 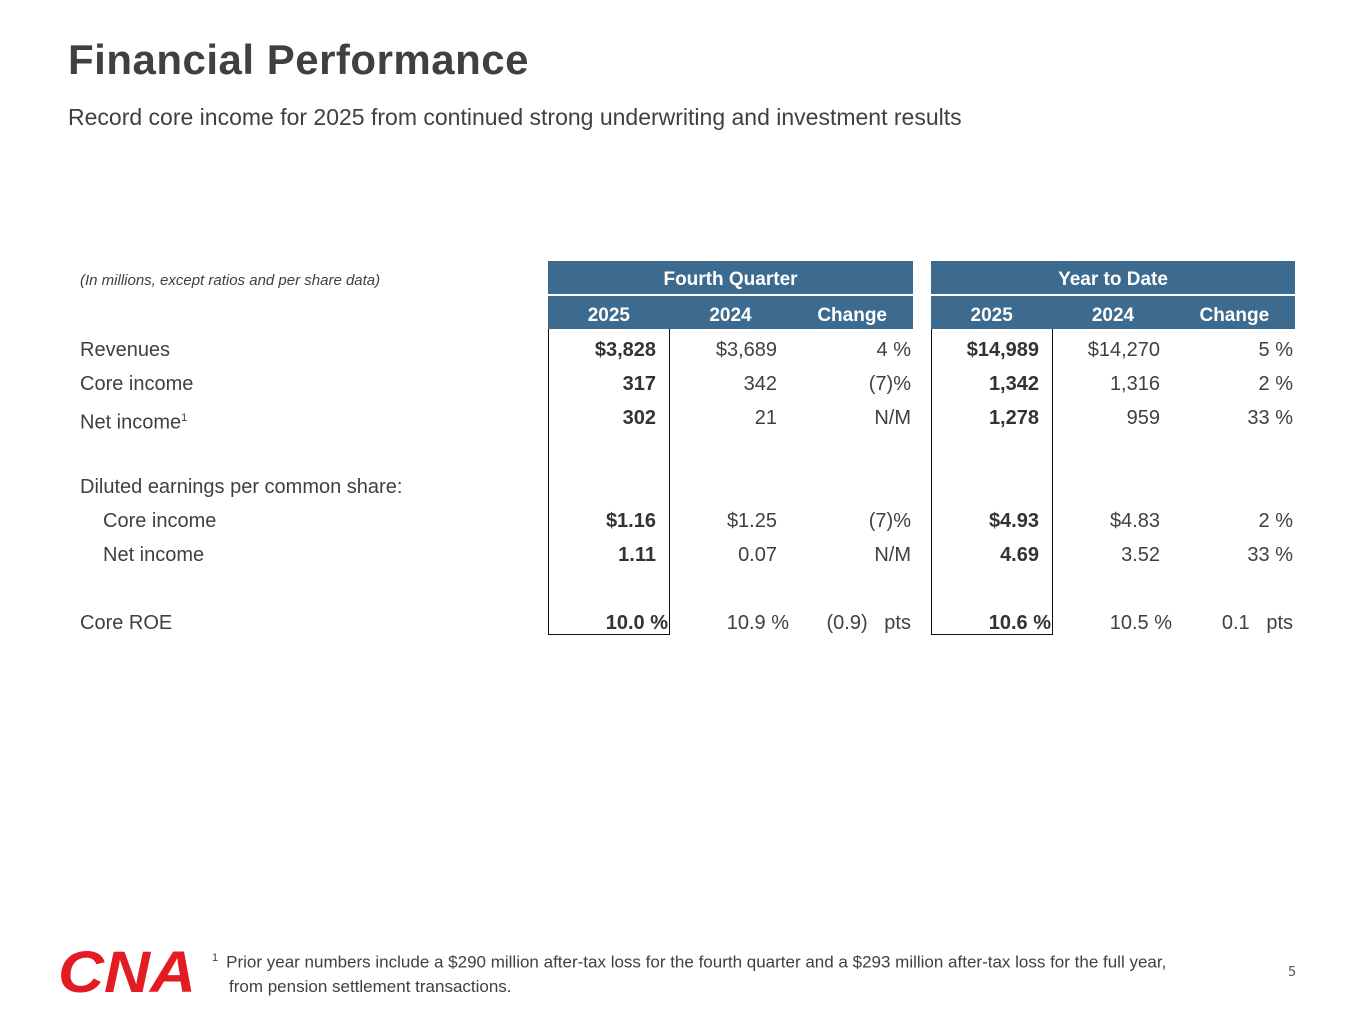 I want to click on ytd-cell: 1,342, so click(x=1013, y=384).